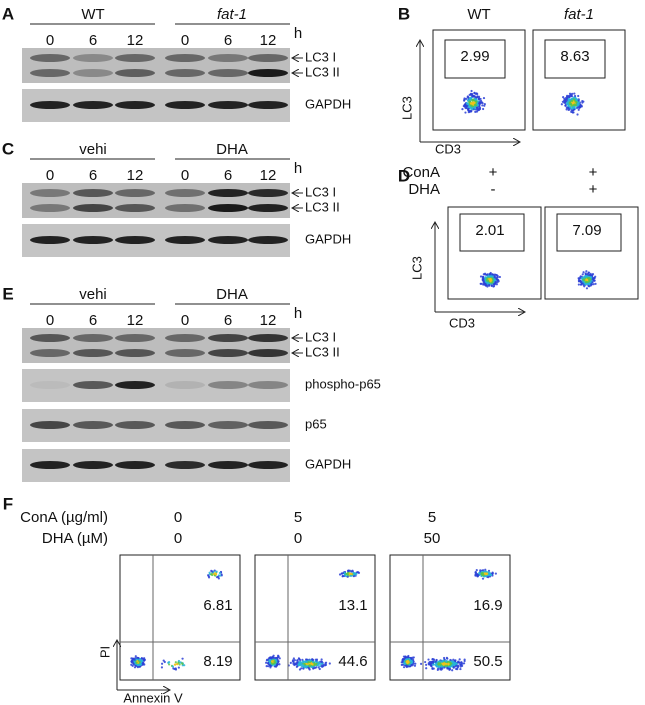 This screenshot has height=705, width=645. Describe the element at coordinates (487, 605) in the screenshot. I see `quadrant-value: 16.9` at that location.